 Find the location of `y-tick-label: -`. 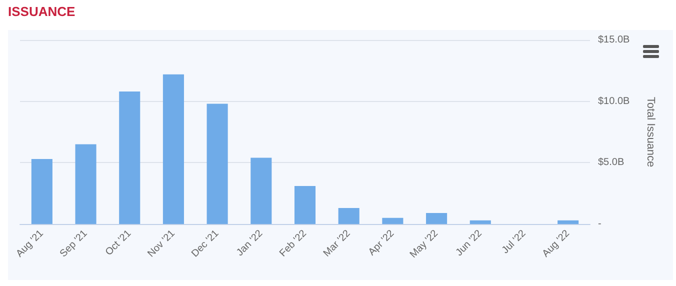

y-tick-label: - is located at coordinates (600, 224).